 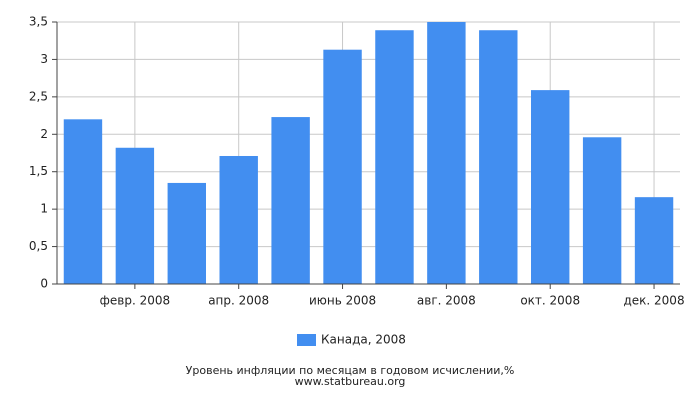 I want to click on x-tick-label: июнь 2008, so click(x=342, y=301).